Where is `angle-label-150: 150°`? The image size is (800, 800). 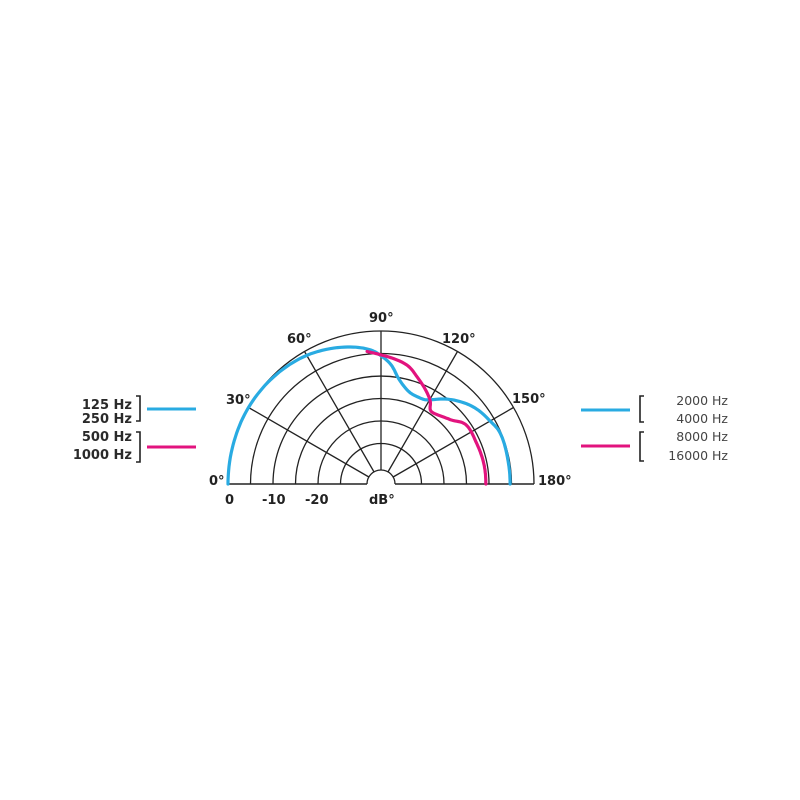 angle-label-150: 150° is located at coordinates (529, 399).